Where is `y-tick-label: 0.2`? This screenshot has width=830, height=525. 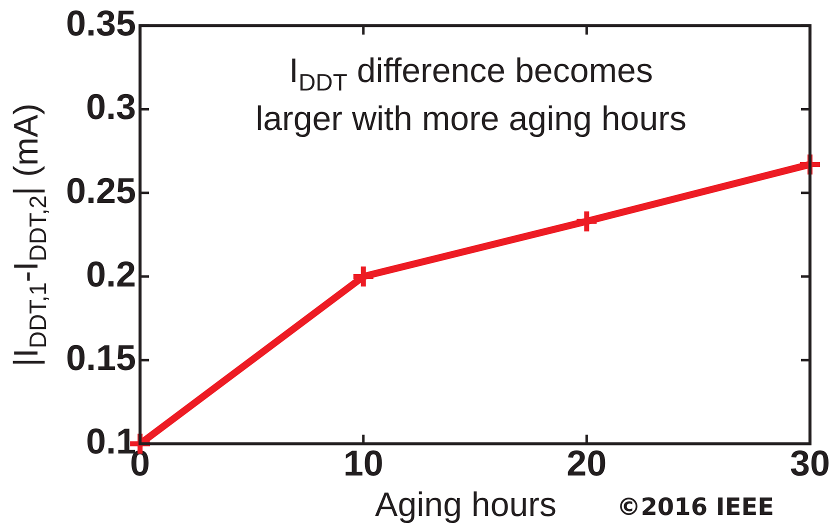
y-tick-label: 0.2 is located at coordinates (111, 273).